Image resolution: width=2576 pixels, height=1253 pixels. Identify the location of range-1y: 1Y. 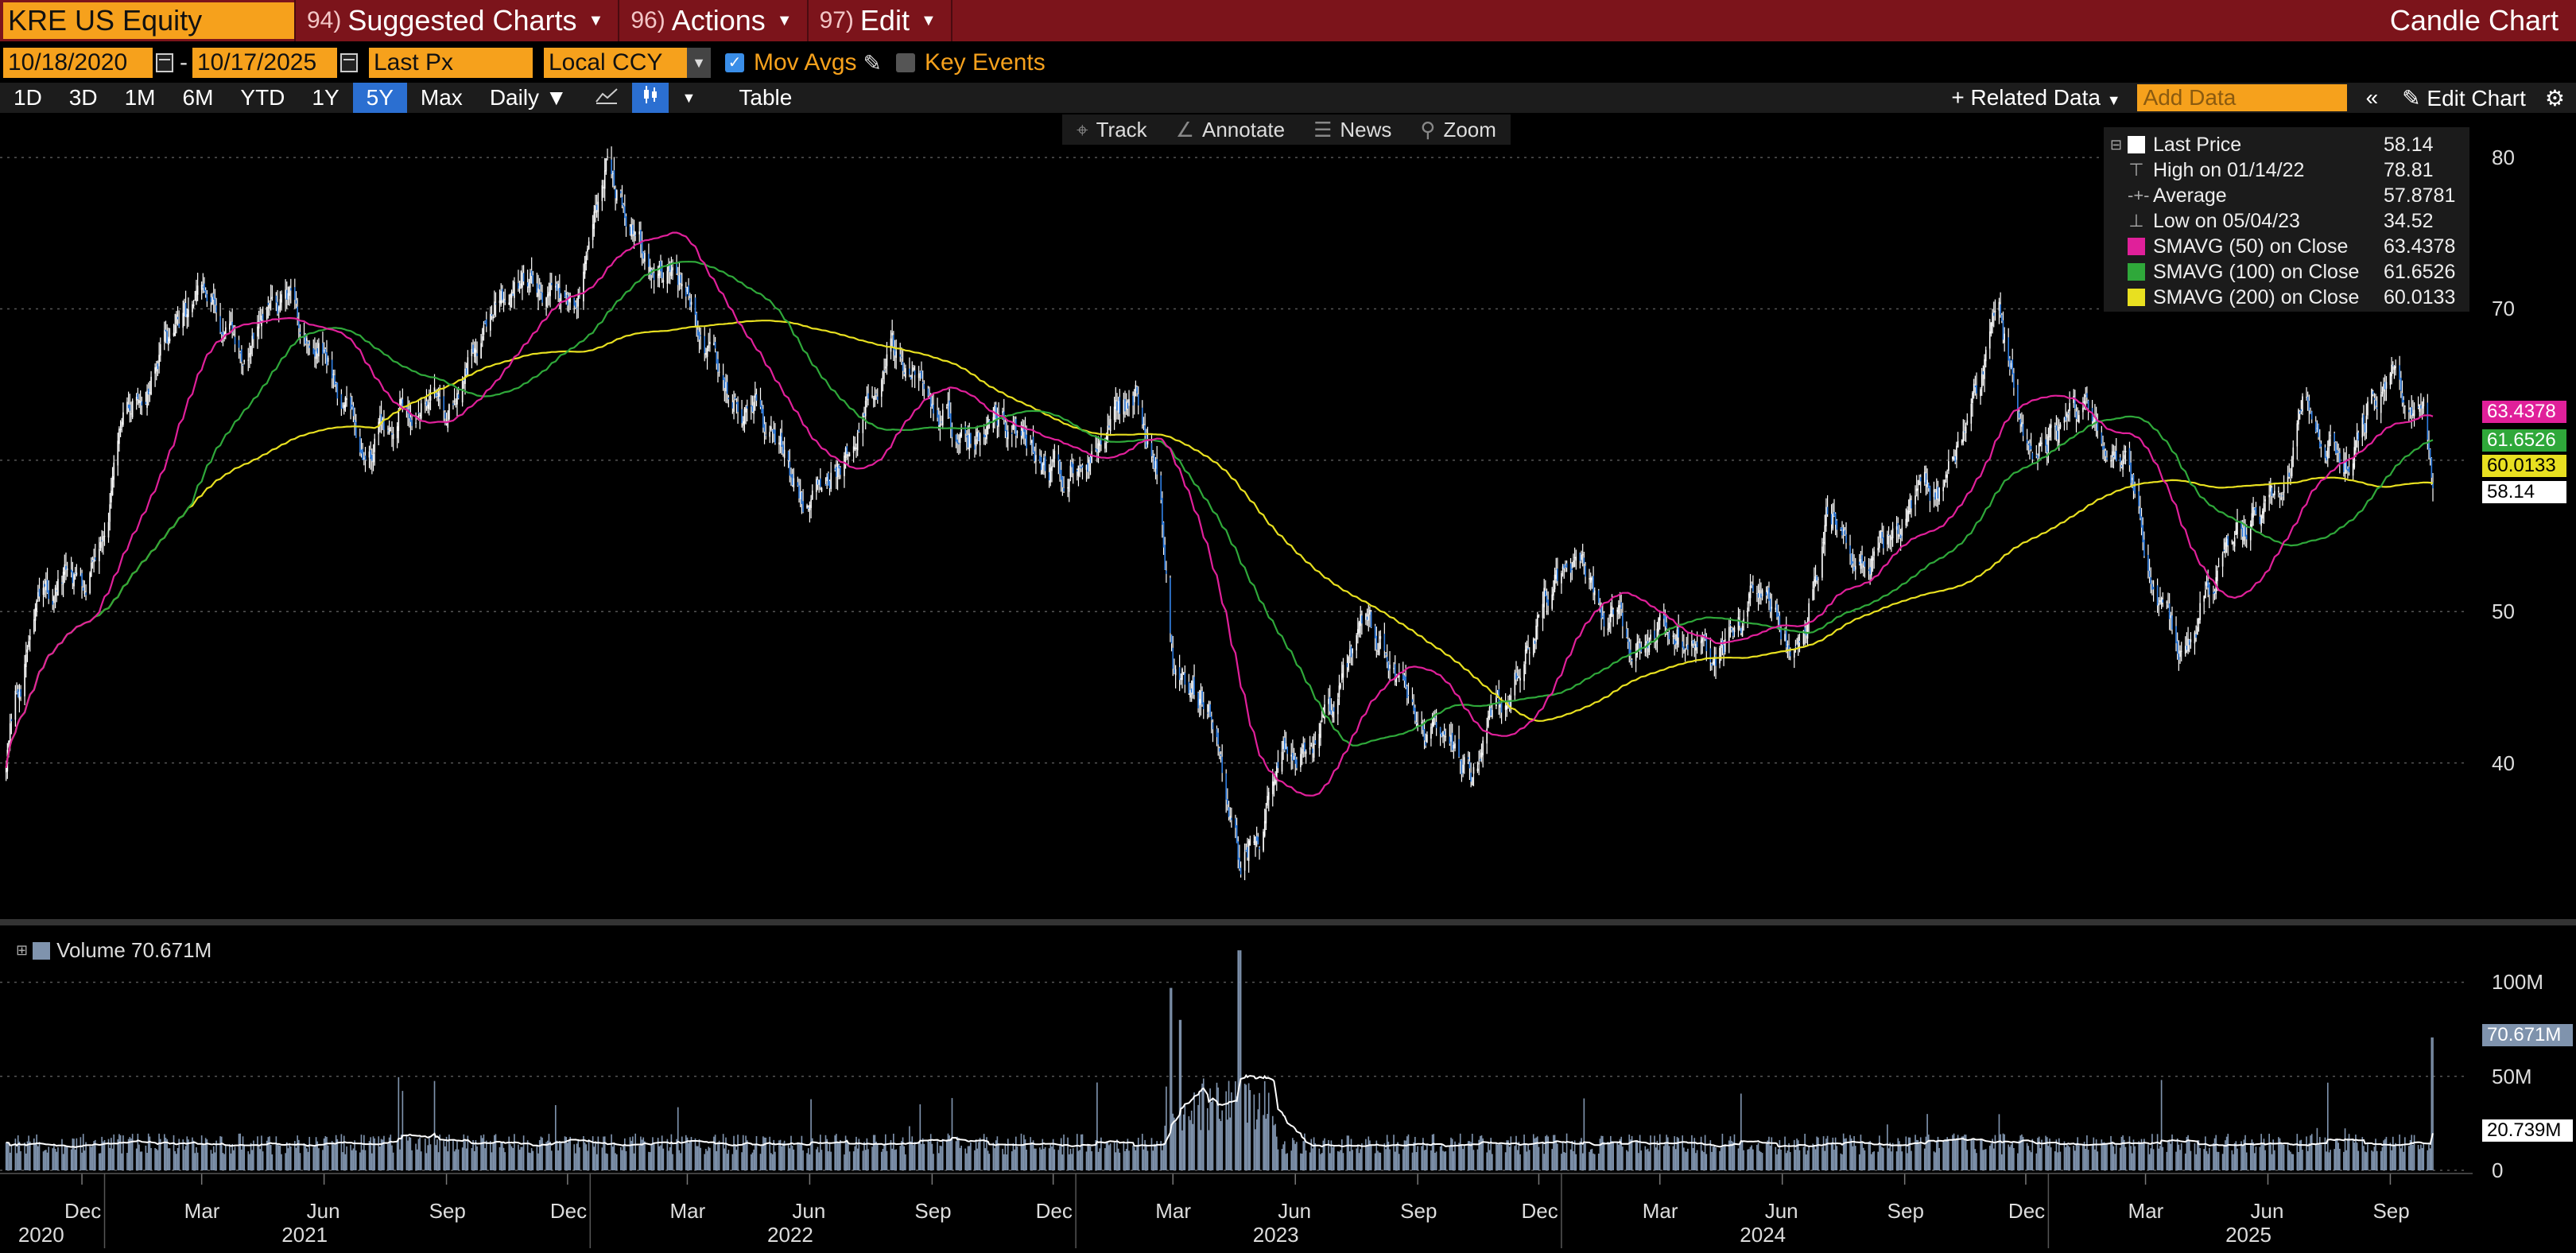
(325, 97).